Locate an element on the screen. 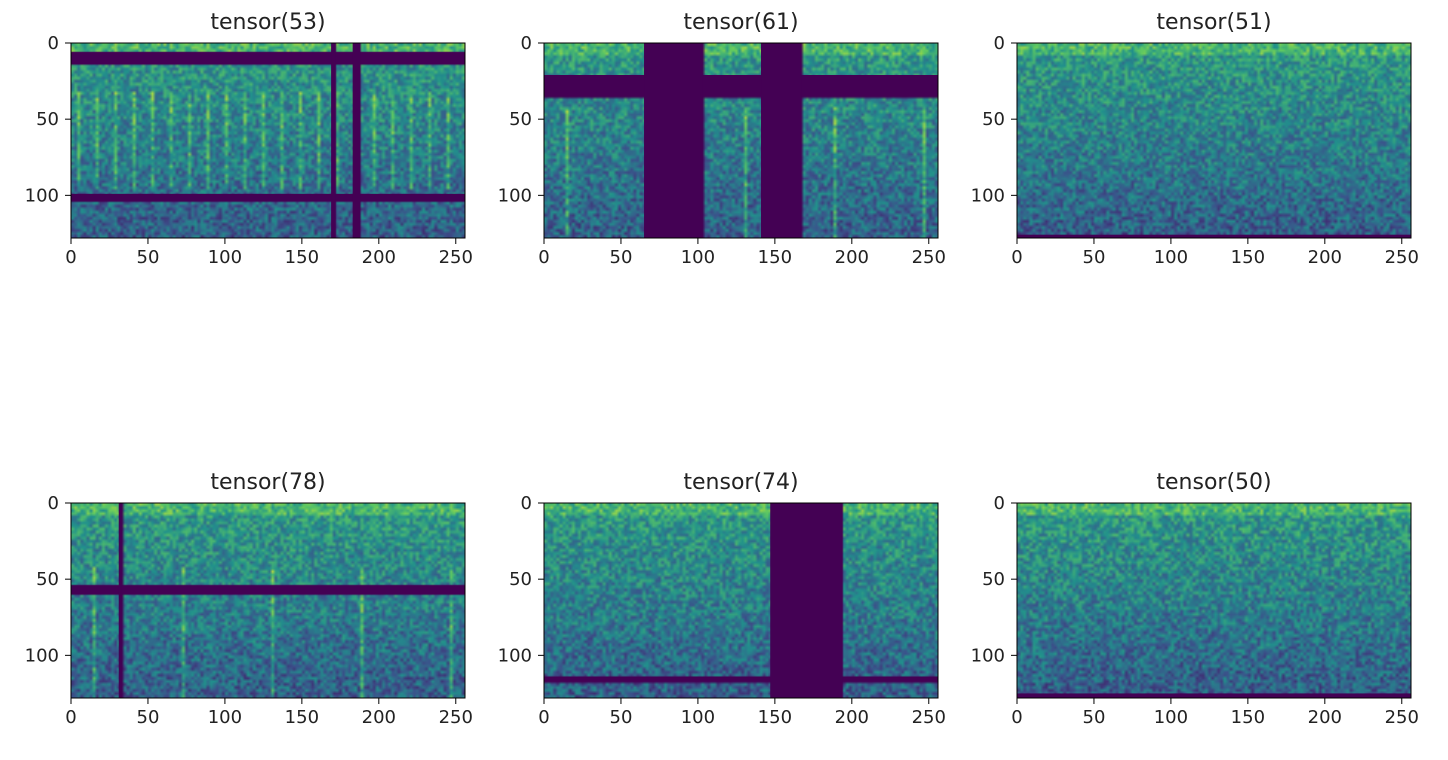 This screenshot has width=1448, height=760. spectrogram-panel-4: tensor(78) 0 50 100 150 200 250 0 50 100 is located at coordinates (249, 599).